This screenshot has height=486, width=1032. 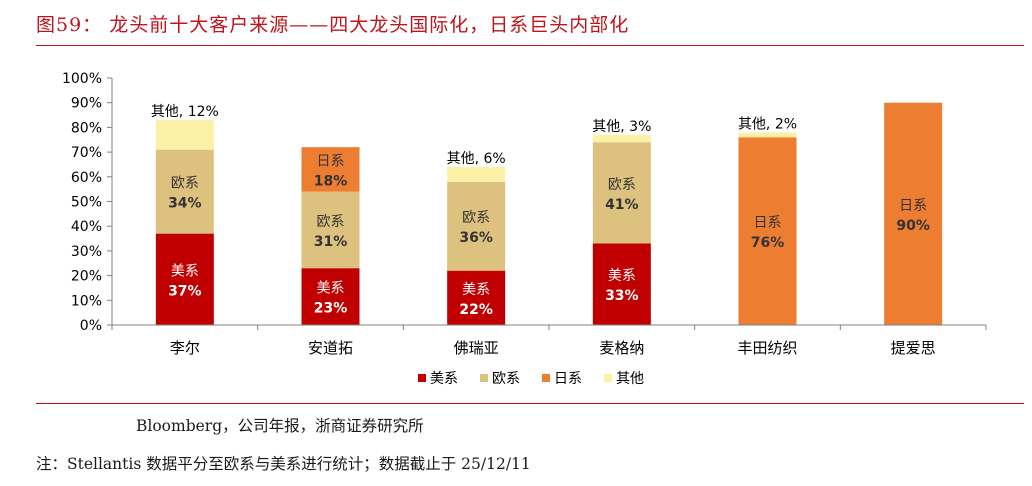 I want to click on bar-2-e6aca7e7b3bb, so click(x=476, y=226).